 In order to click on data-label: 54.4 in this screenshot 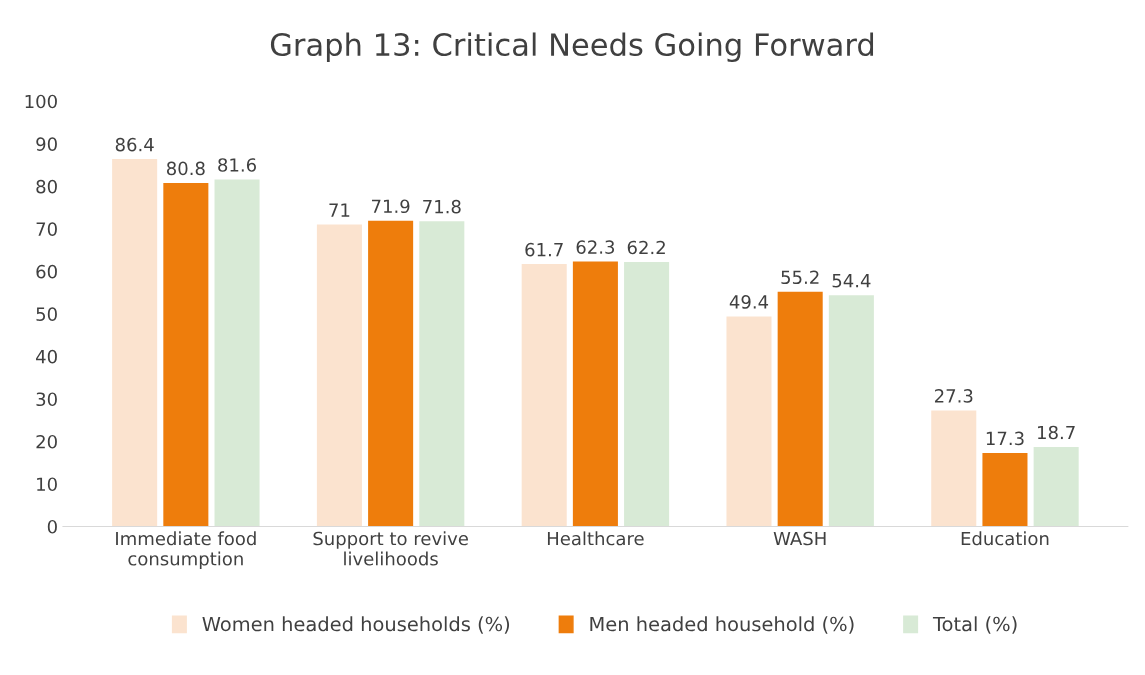, I will do `click(851, 281)`.